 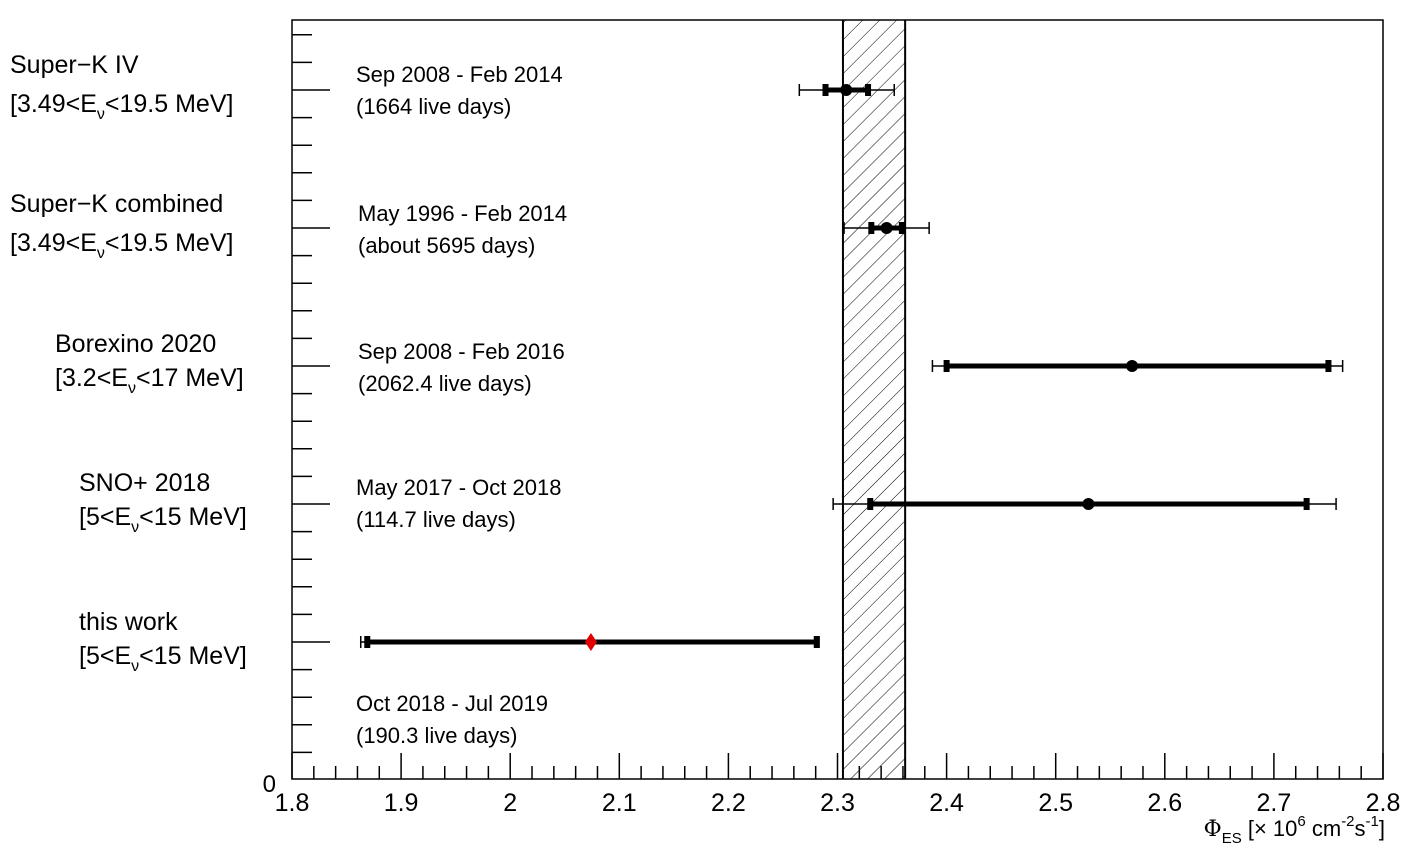 What do you see at coordinates (946, 803) in the screenshot?
I see `x-tick-label: 2.4` at bounding box center [946, 803].